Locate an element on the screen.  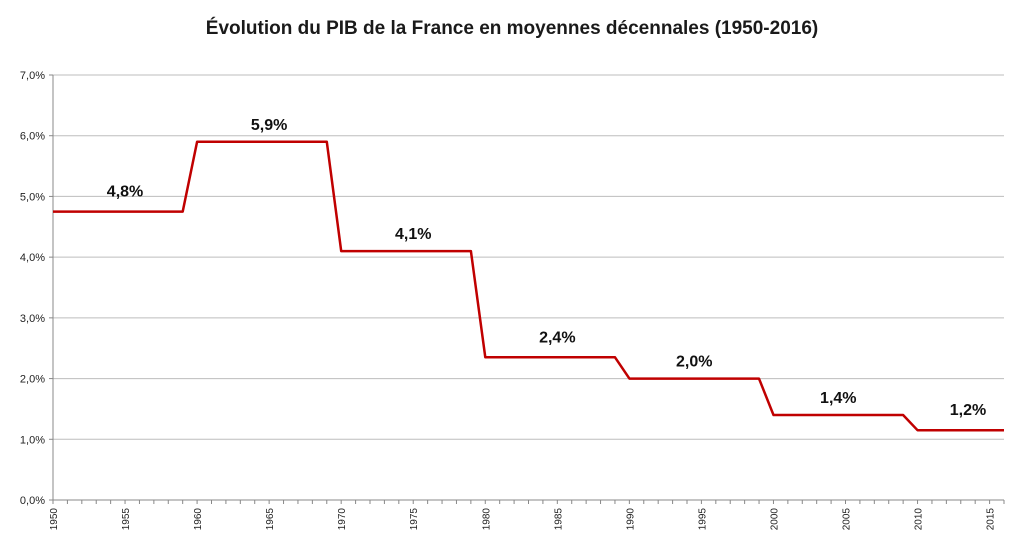
x-tick-label: 1960 is located at coordinates (198, 519).